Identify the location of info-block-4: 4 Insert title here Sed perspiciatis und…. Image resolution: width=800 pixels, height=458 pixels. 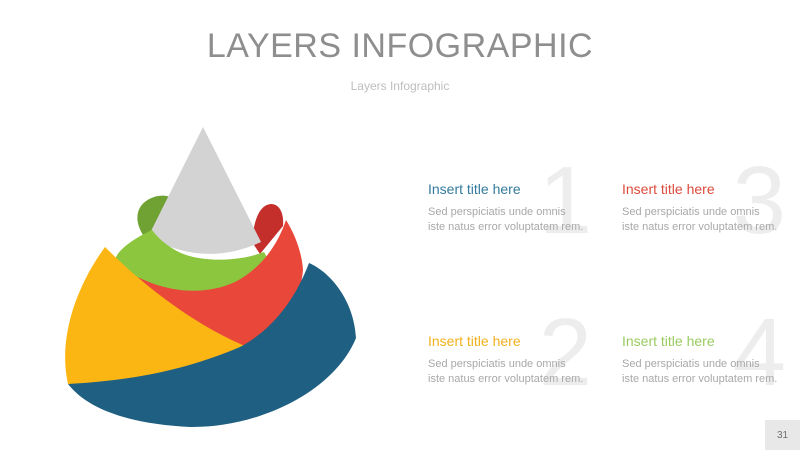
(705, 381).